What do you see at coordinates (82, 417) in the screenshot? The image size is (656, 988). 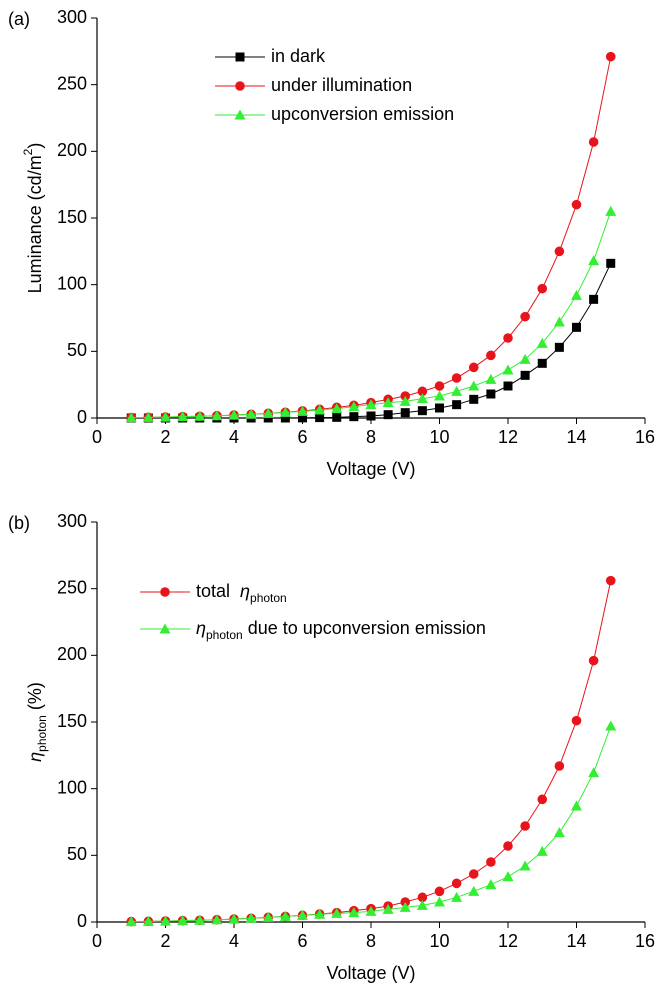 I see `y-tick-label: 0` at bounding box center [82, 417].